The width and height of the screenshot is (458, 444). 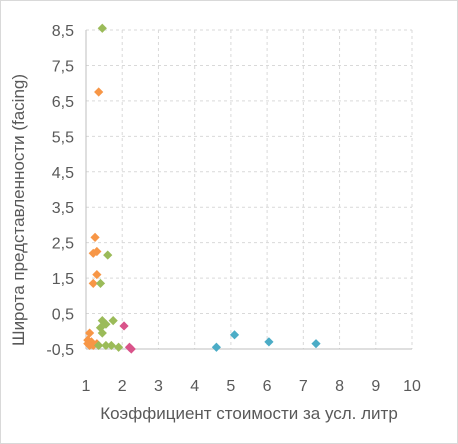 What do you see at coordinates (63, 31) in the screenshot?
I see `y-tick-label: 8,5` at bounding box center [63, 31].